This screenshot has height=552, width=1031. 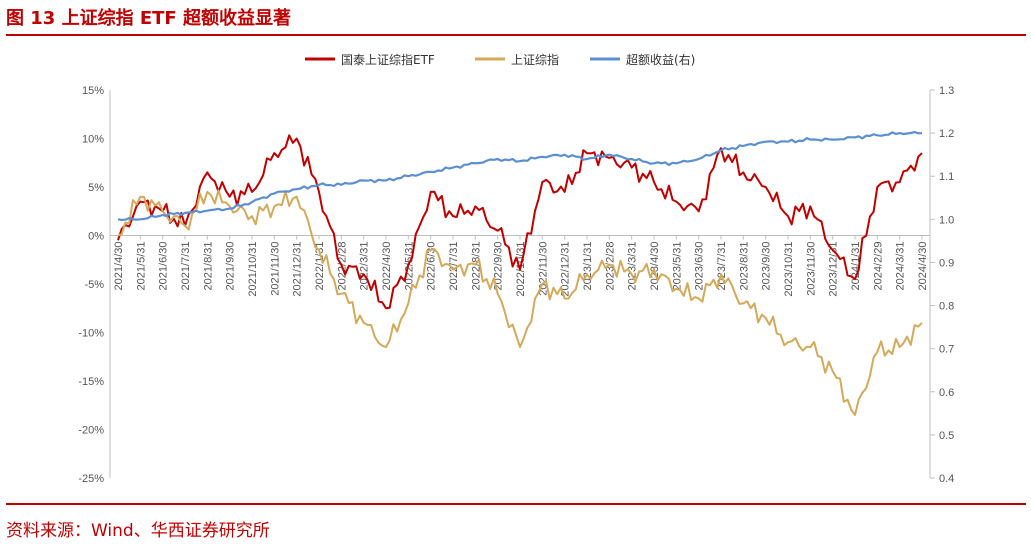 What do you see at coordinates (660, 59) in the screenshot?
I see `legend-label: 超额收益(右)` at bounding box center [660, 59].